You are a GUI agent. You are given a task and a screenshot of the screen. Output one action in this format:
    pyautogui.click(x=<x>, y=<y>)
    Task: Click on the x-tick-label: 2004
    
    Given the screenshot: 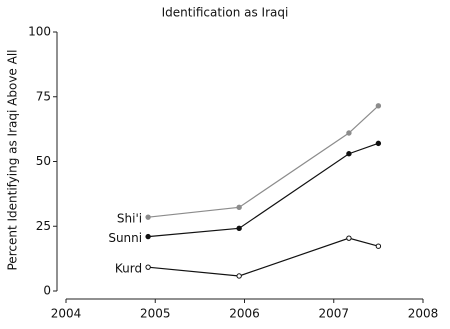 What is the action you would take?
    pyautogui.click(x=66, y=314)
    